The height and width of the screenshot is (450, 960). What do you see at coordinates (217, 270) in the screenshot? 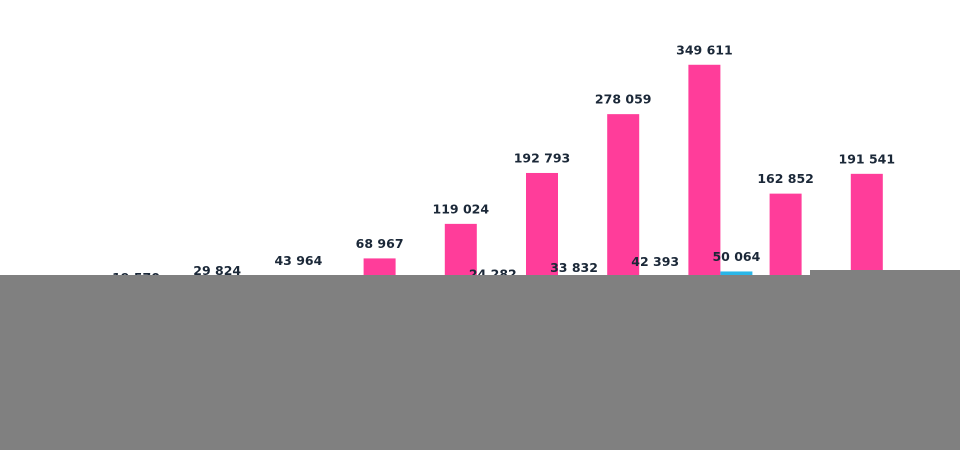
I see `value-label: 29 824` at bounding box center [217, 270].